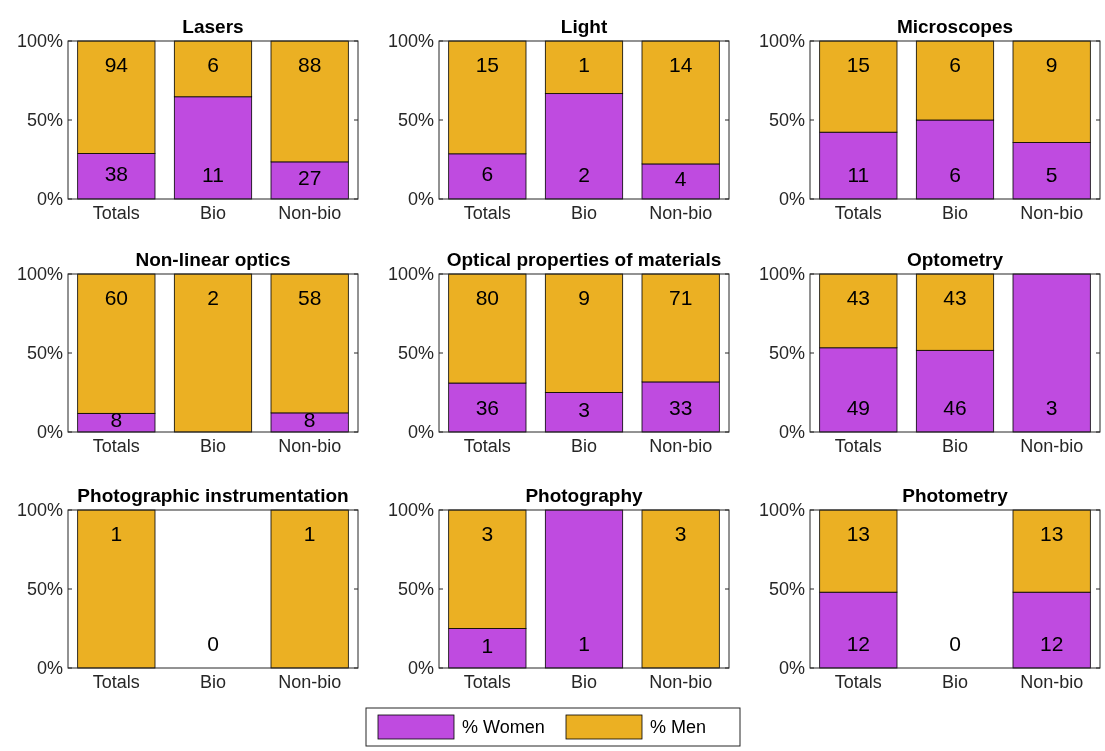 This screenshot has width=1105, height=751. What do you see at coordinates (213, 353) in the screenshot?
I see `bar` at bounding box center [213, 353].